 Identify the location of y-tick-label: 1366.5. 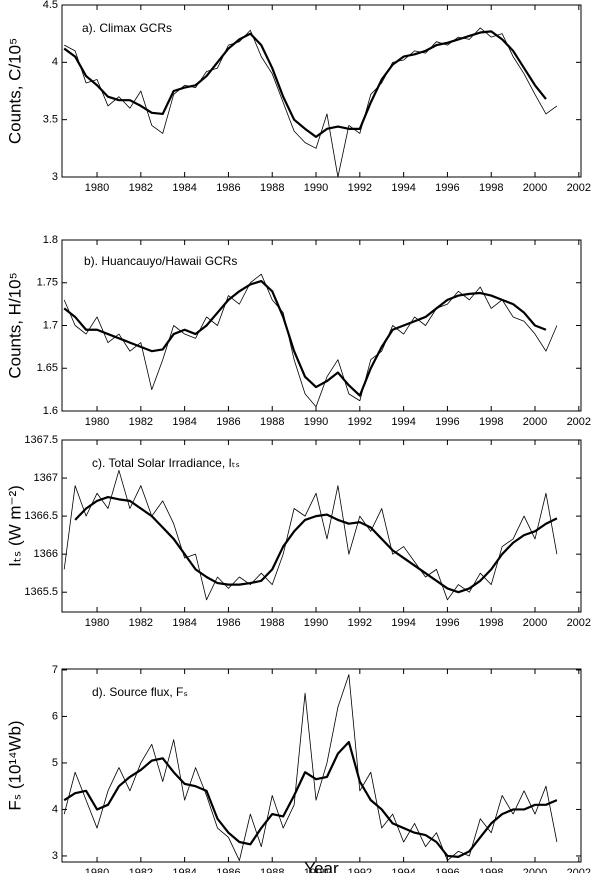
(41, 516).